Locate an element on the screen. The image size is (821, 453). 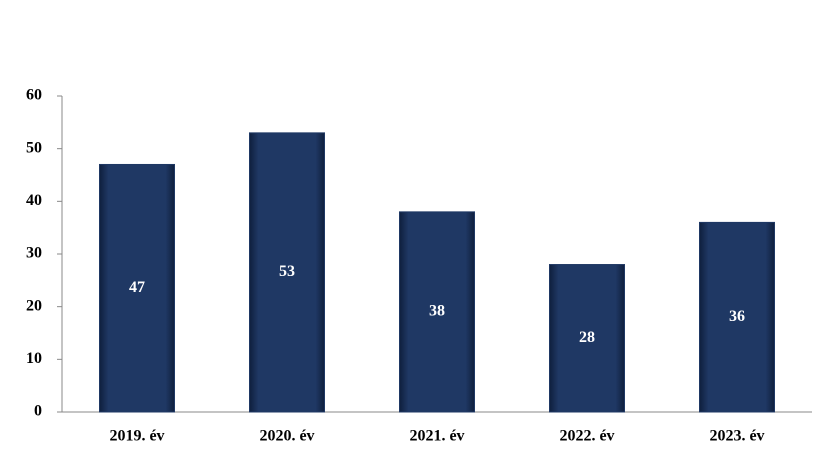
value-label: 36 is located at coordinates (737, 316).